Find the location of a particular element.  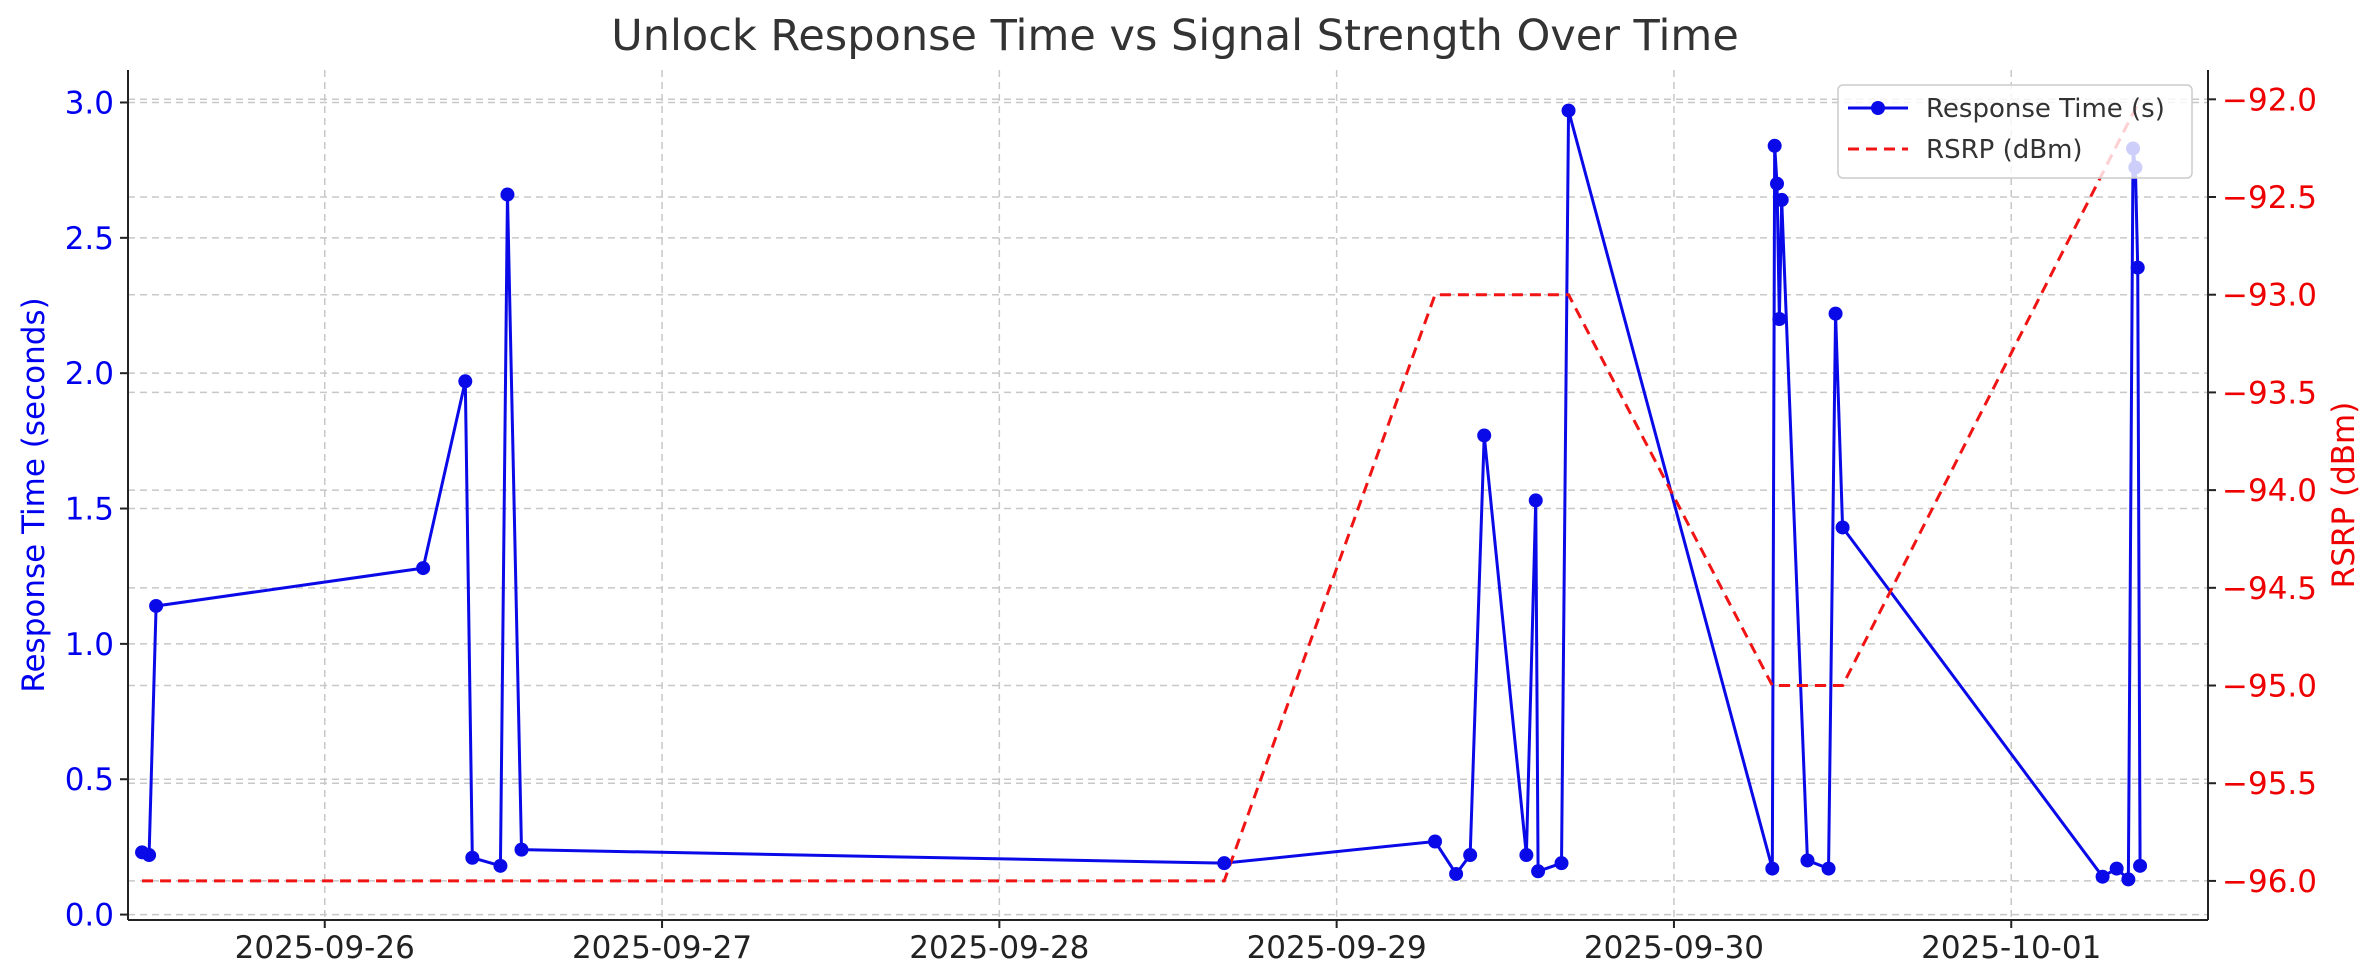

x-tick-label-1: 2025-09-27 is located at coordinates (662, 948).